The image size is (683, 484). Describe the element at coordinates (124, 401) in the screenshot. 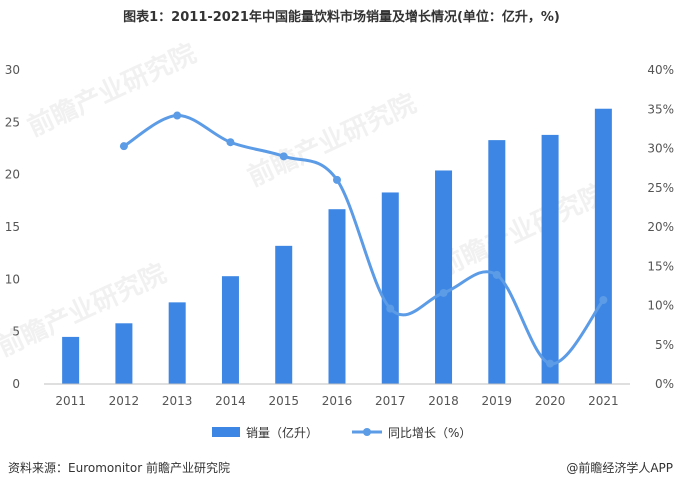

I see `x-tick-label: 2012` at that location.